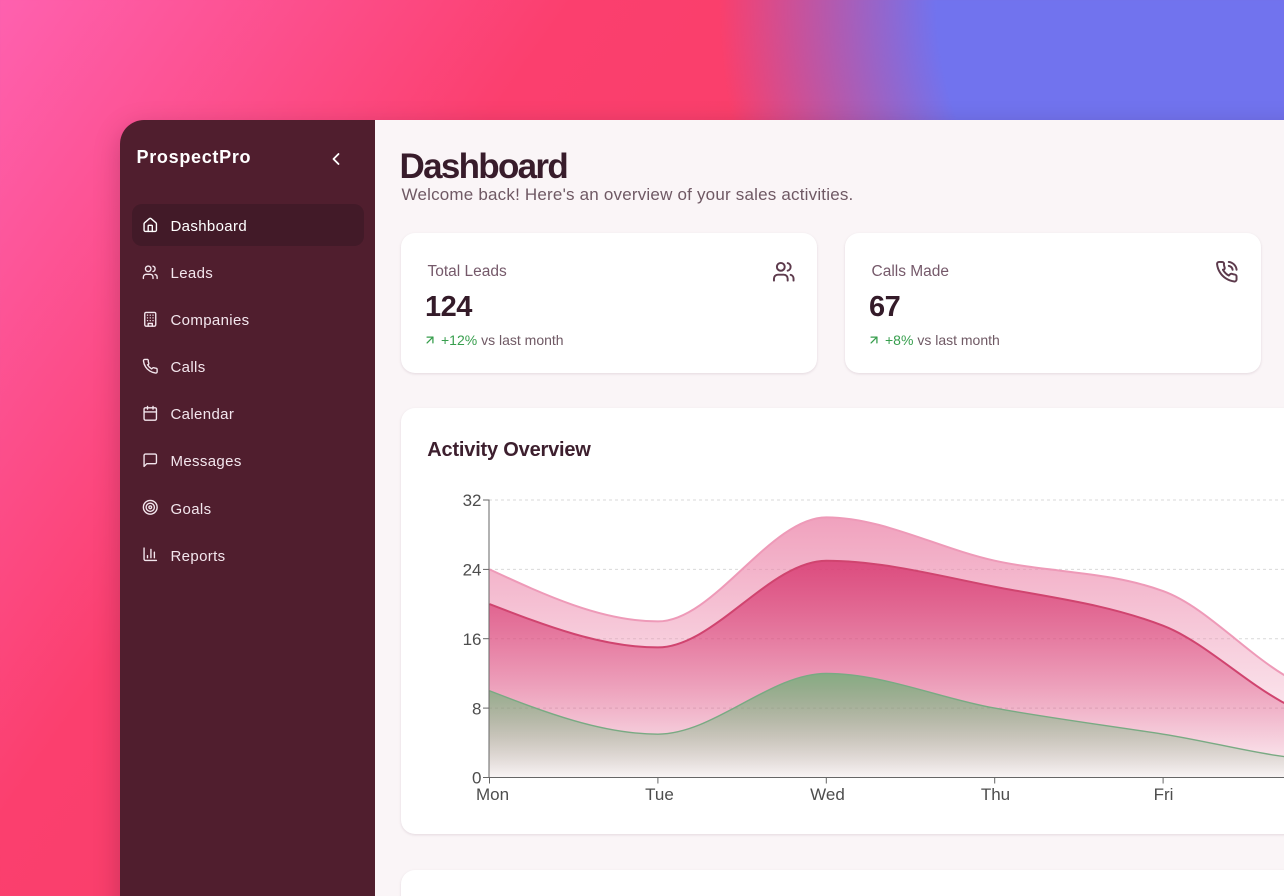  Describe the element at coordinates (994, 794) in the screenshot. I see `svg-text: Thu` at that location.